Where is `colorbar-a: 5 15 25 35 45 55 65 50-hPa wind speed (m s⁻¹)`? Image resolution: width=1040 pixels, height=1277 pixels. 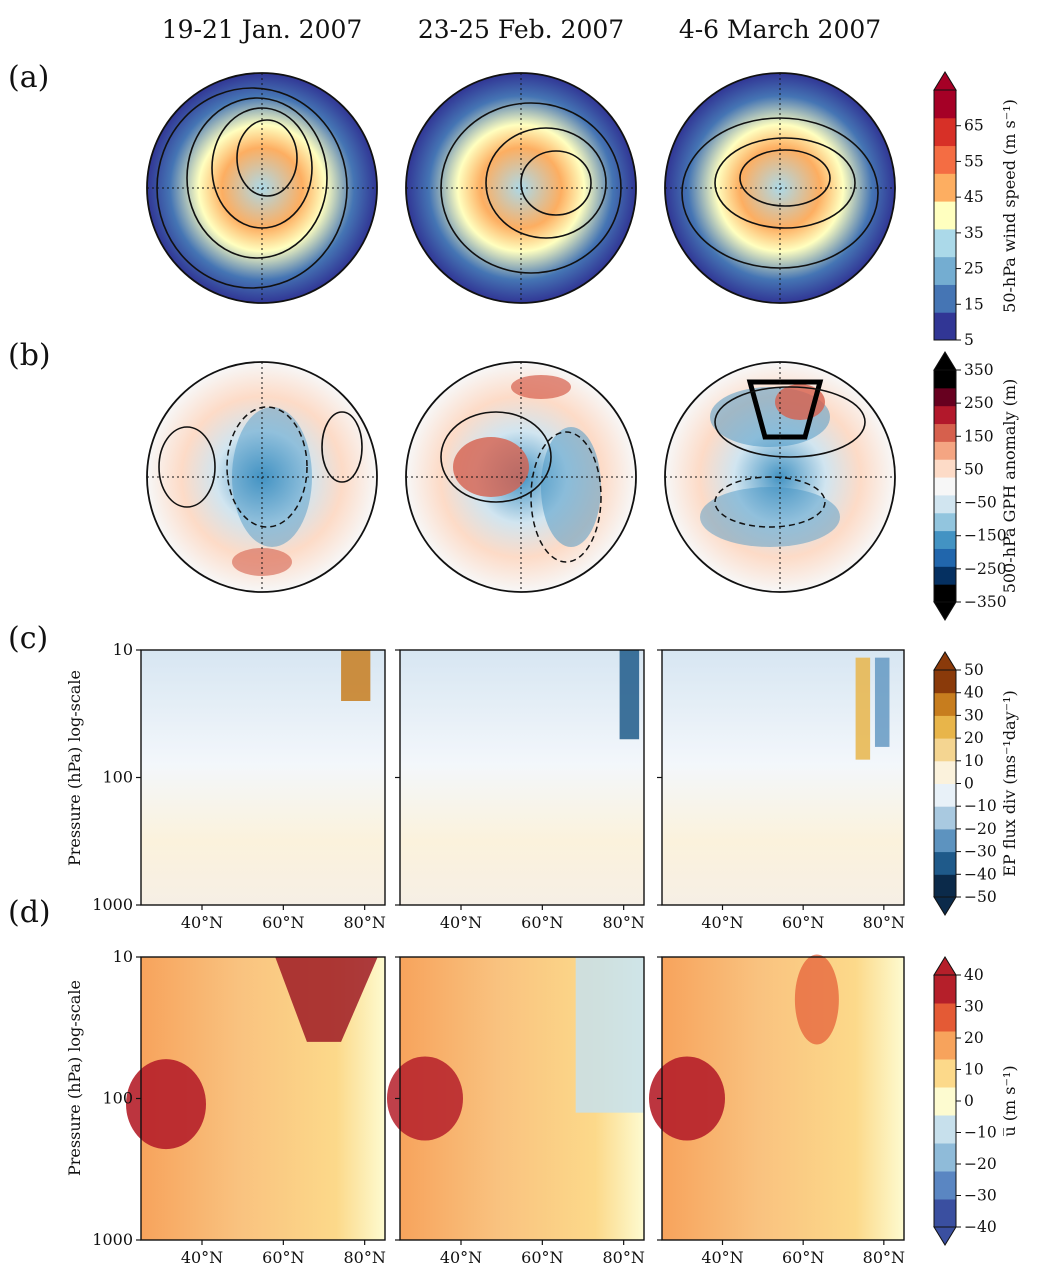
colorbar-a: 5 15 25 35 45 55 65 50-hPa wind speed (m s⁻¹) is located at coordinates (976, 210).